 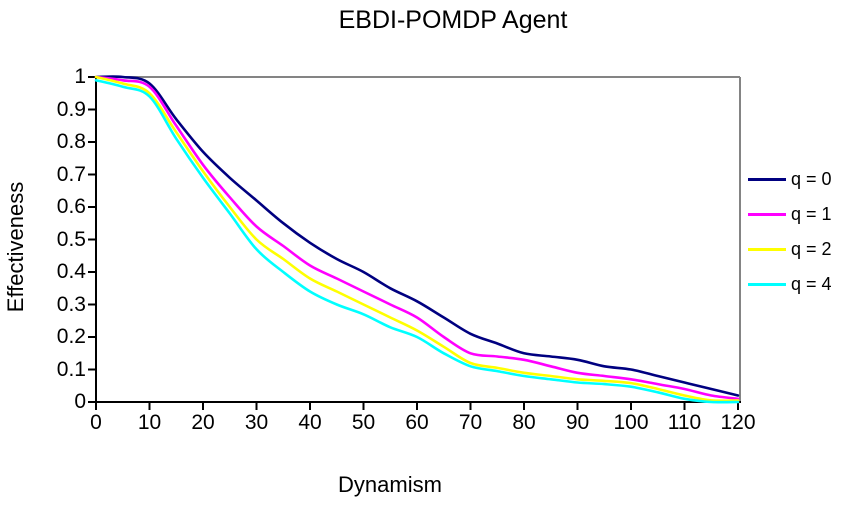 What do you see at coordinates (256, 422) in the screenshot?
I see `x-tick-label: 30` at bounding box center [256, 422].